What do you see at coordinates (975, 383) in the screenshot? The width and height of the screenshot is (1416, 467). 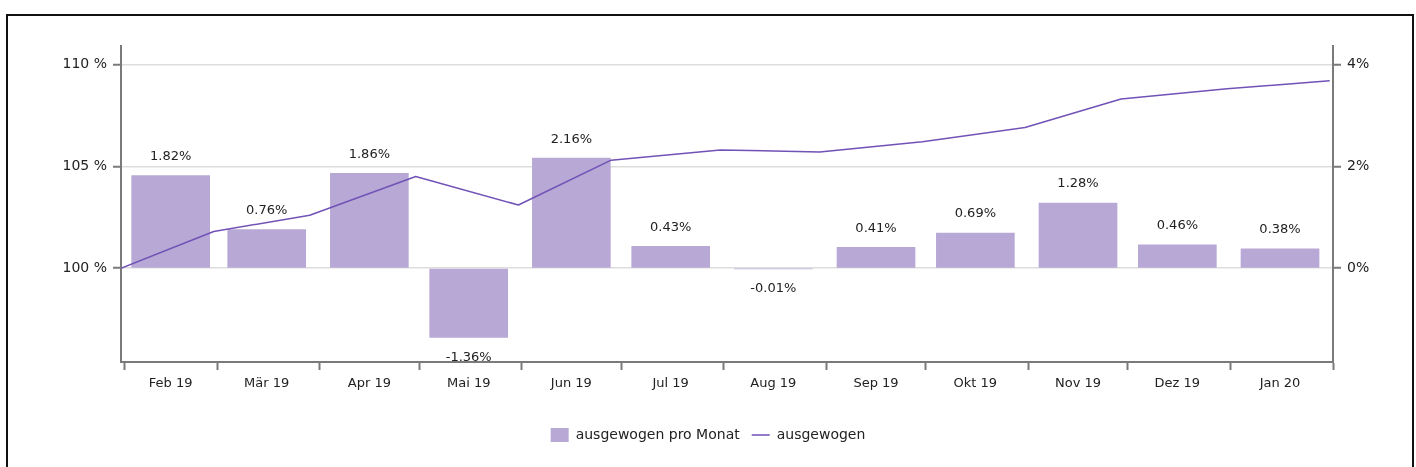 I see `x-tick-label: Okt 19` at bounding box center [975, 383].